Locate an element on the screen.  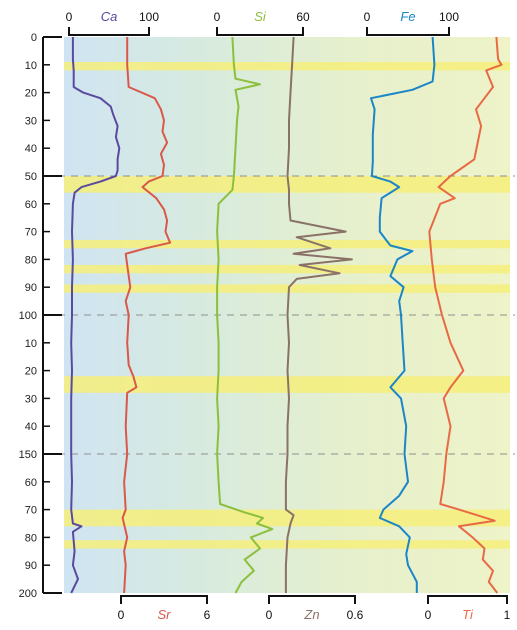
element-label-ti: Ti is located at coordinates (468, 614).